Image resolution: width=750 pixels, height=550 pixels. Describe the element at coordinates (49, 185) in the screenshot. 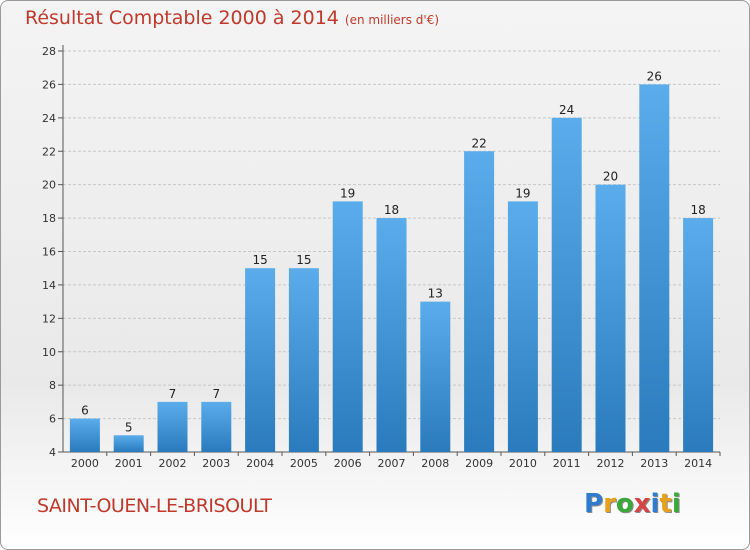

I see `y-tick-label: 20` at that location.